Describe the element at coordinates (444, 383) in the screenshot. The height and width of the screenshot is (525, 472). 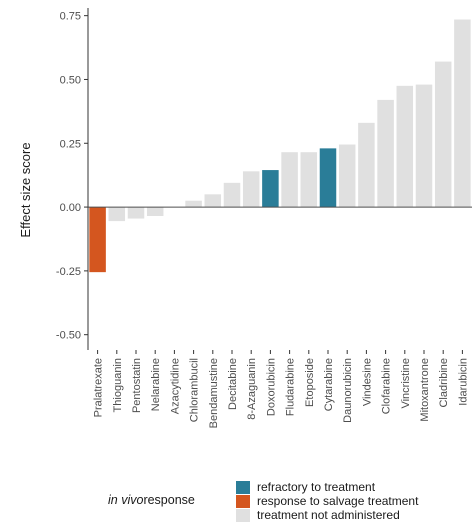
I see `x-tick-label-cladribine: Cladribine` at that location.